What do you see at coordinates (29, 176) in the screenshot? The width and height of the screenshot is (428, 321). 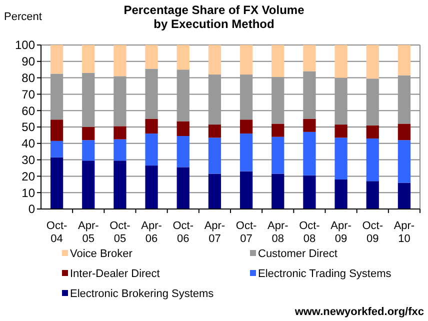 I see `y-tick-label: 20` at bounding box center [29, 176].